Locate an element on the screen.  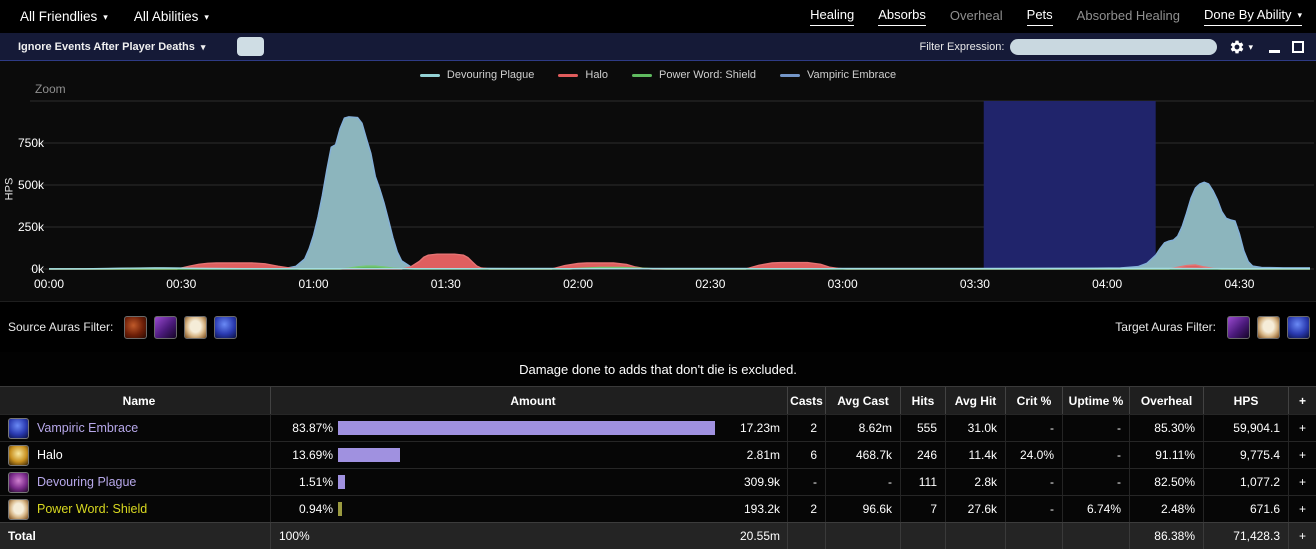
table-row-total: Total 100% 20.55m 86.38% 71,428.3 + is located at coordinates (658, 535).